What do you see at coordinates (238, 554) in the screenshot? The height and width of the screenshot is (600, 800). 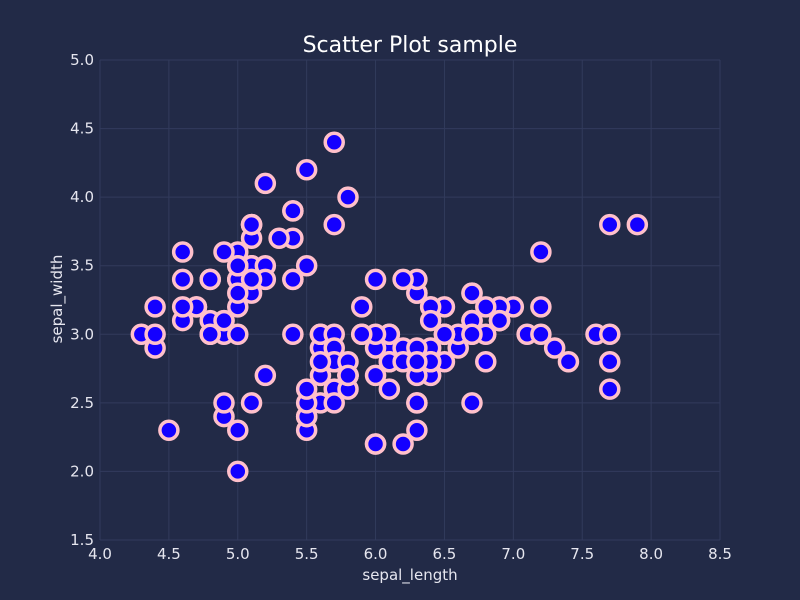 I see `x-tick-label: 5.0` at bounding box center [238, 554].